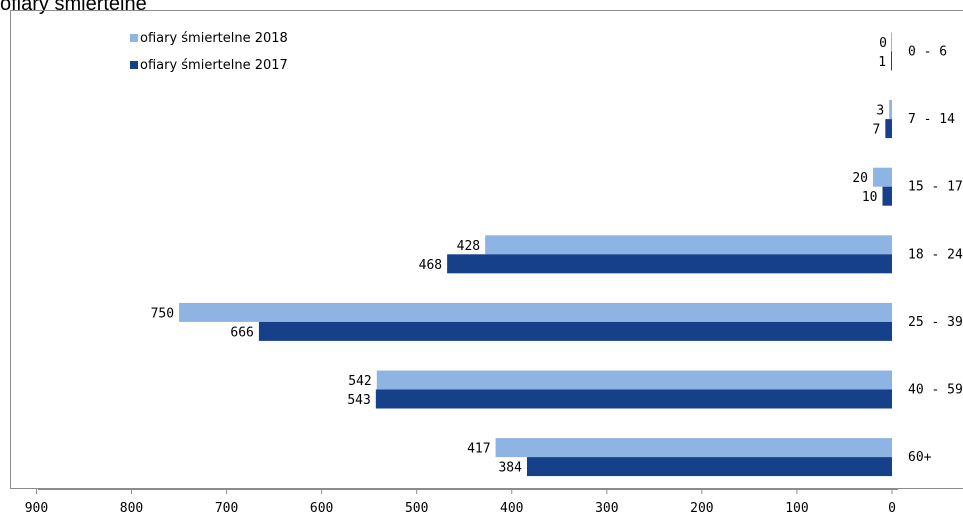 The height and width of the screenshot is (518, 963). Describe the element at coordinates (920, 457) in the screenshot. I see `category-label: 60+` at that location.